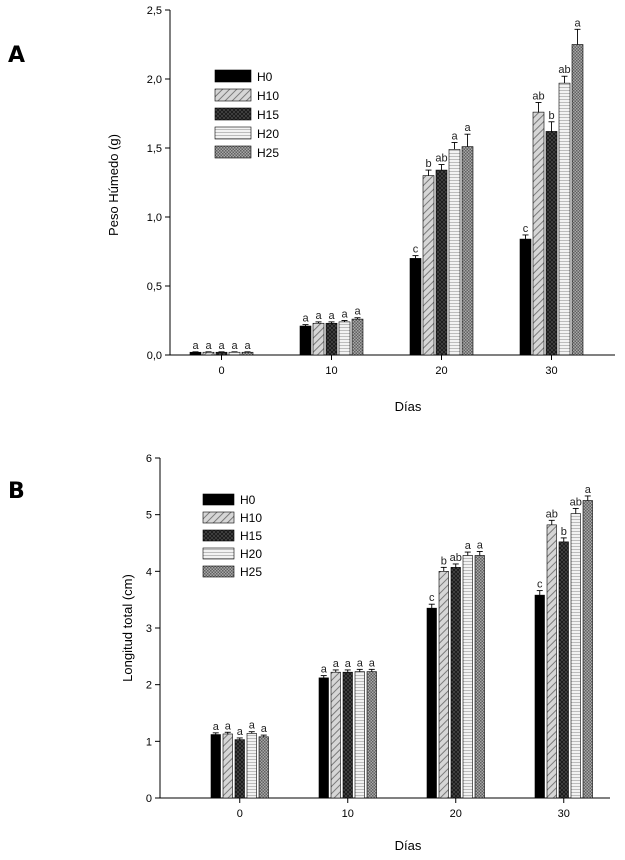  What do you see at coordinates (16, 491) in the screenshot?
I see `panel-label-b: B` at bounding box center [16, 491].